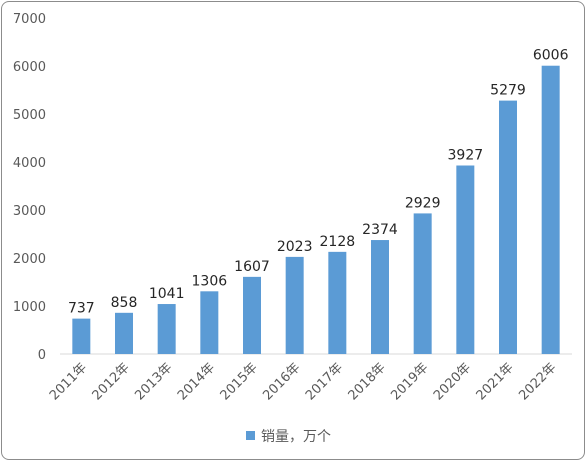 This screenshot has width=588, height=463. Describe the element at coordinates (81, 309) in the screenshot. I see `data-label: 737` at that location.